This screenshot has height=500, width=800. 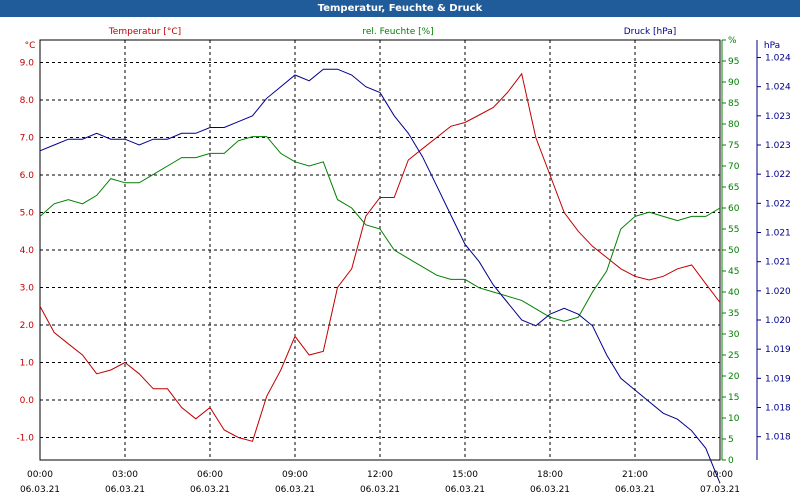 I want to click on y-tick-label-humidity: 0, so click(x=731, y=461).